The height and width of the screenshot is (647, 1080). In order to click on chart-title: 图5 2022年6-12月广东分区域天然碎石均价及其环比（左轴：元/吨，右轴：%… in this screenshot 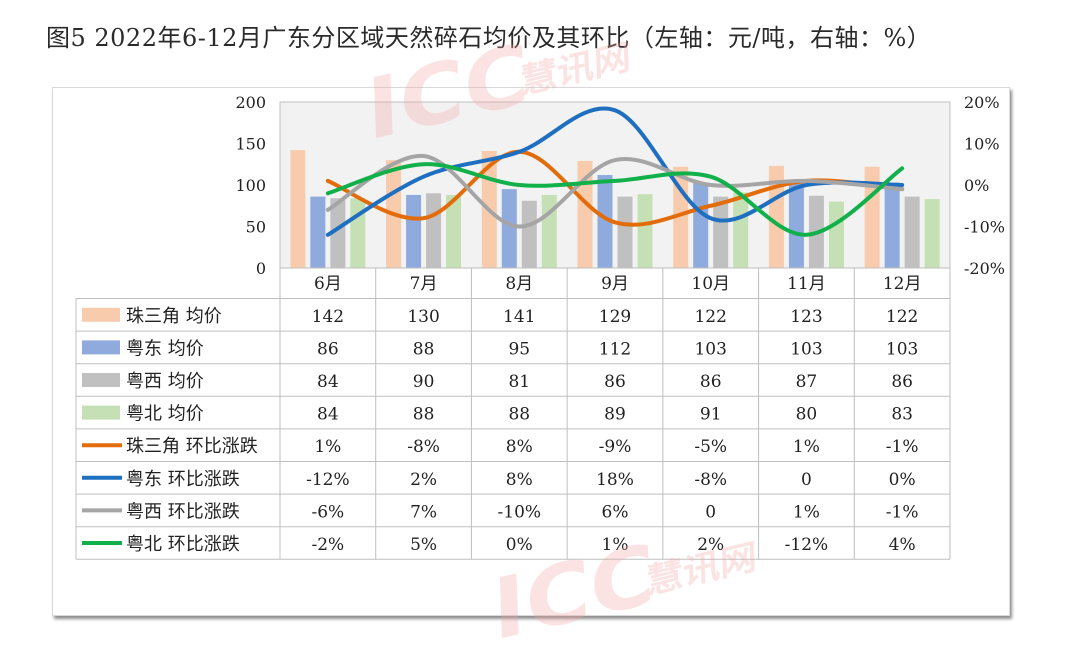, I will do `click(489, 38)`.